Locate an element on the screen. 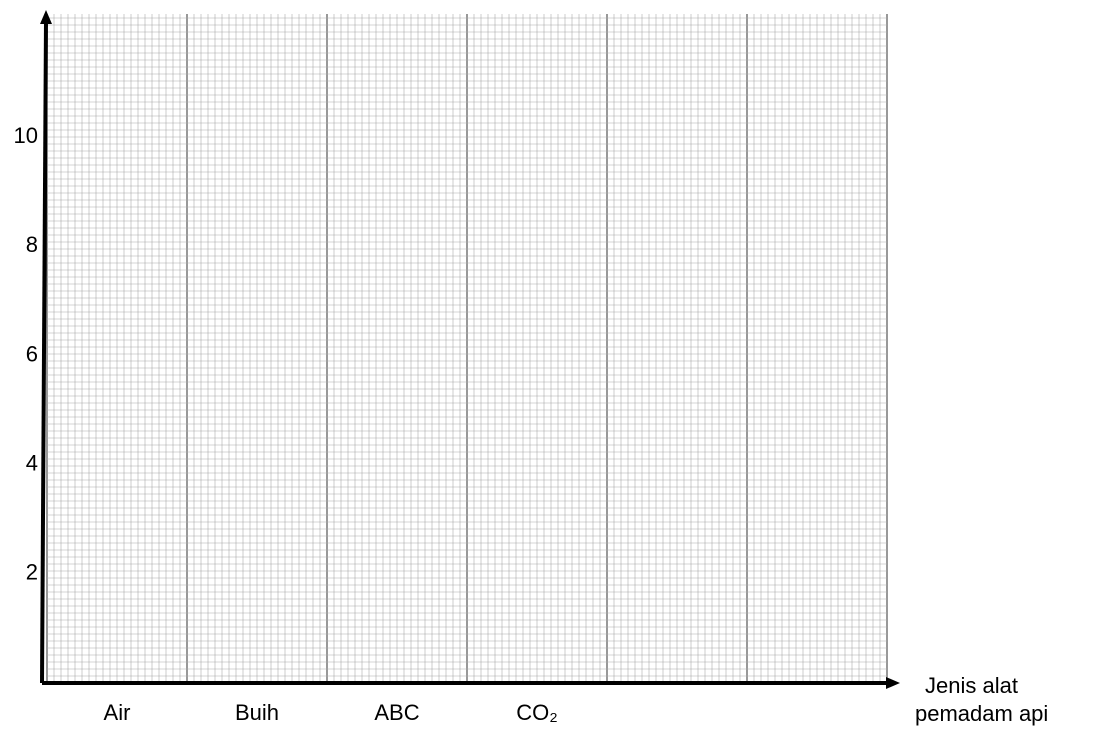  y-axis is located at coordinates (44, 351).